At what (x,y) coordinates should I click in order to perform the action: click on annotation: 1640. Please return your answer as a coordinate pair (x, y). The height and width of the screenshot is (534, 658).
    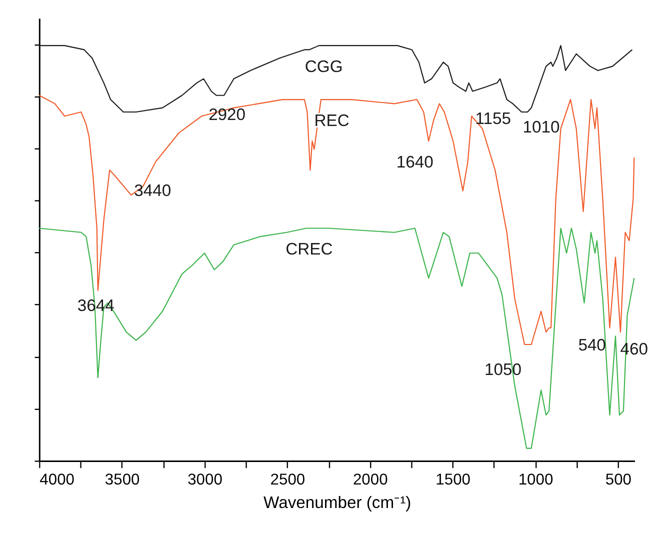
    Looking at the image, I should click on (415, 162).